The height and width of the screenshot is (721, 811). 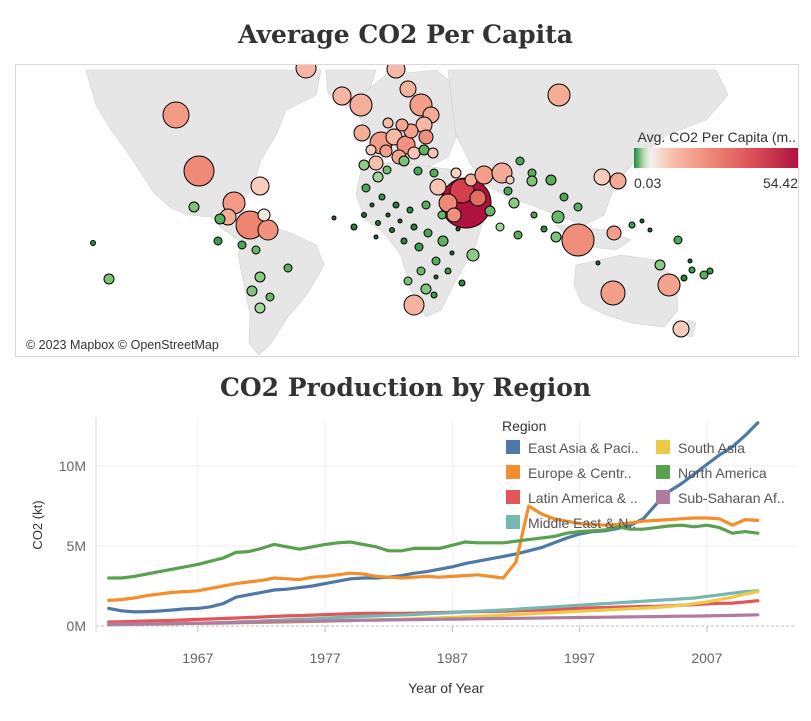 I want to click on x-axis-label: Year of Year, so click(x=446, y=688).